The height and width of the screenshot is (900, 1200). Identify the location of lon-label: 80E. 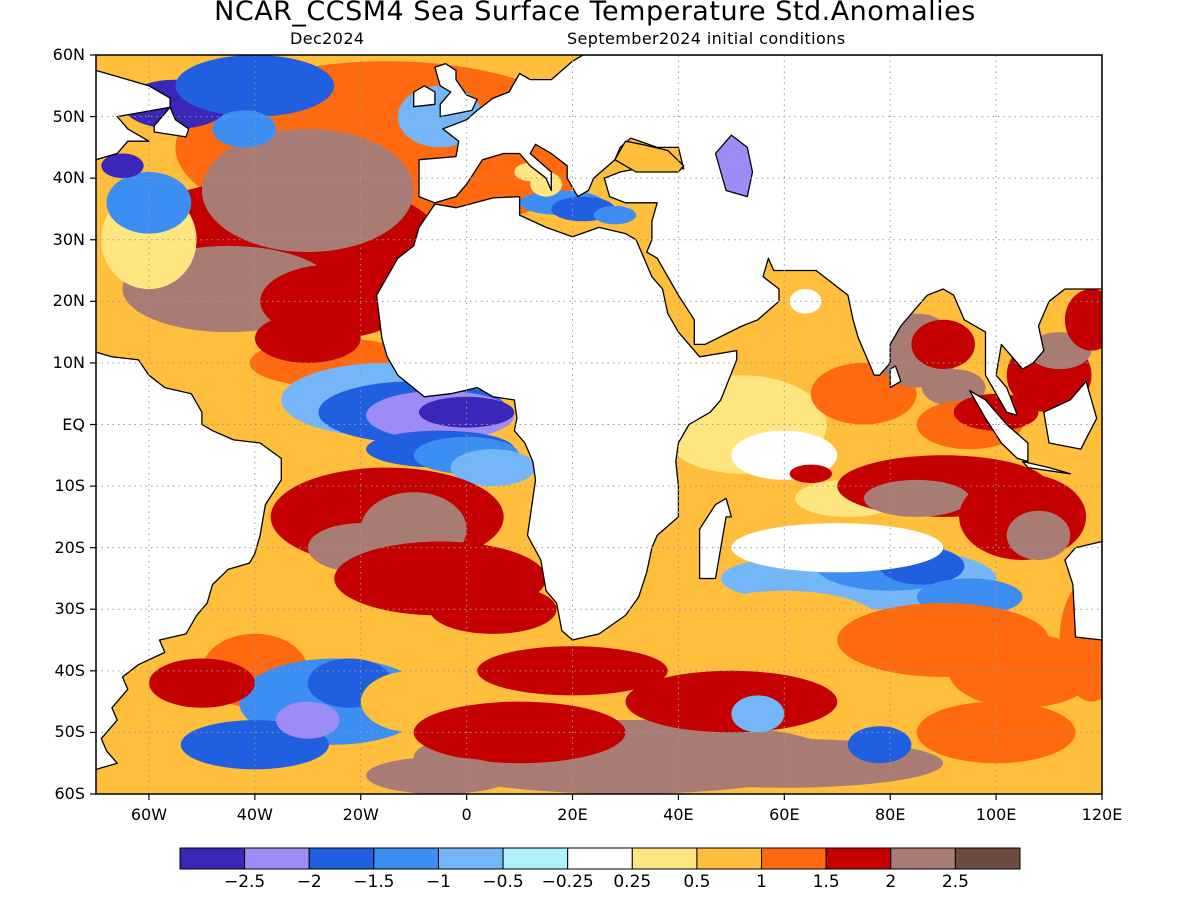
(890, 814).